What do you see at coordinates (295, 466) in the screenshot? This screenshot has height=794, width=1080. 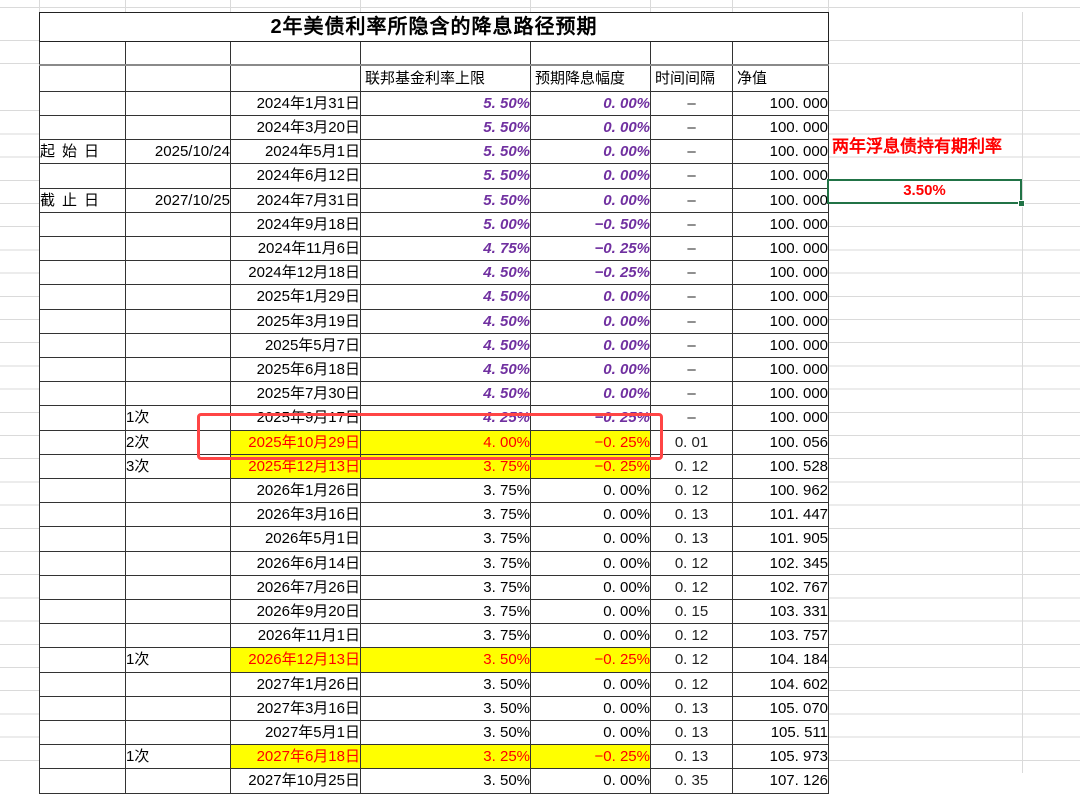 I see `meeting-date-cell: 2025年12月13日` at bounding box center [295, 466].